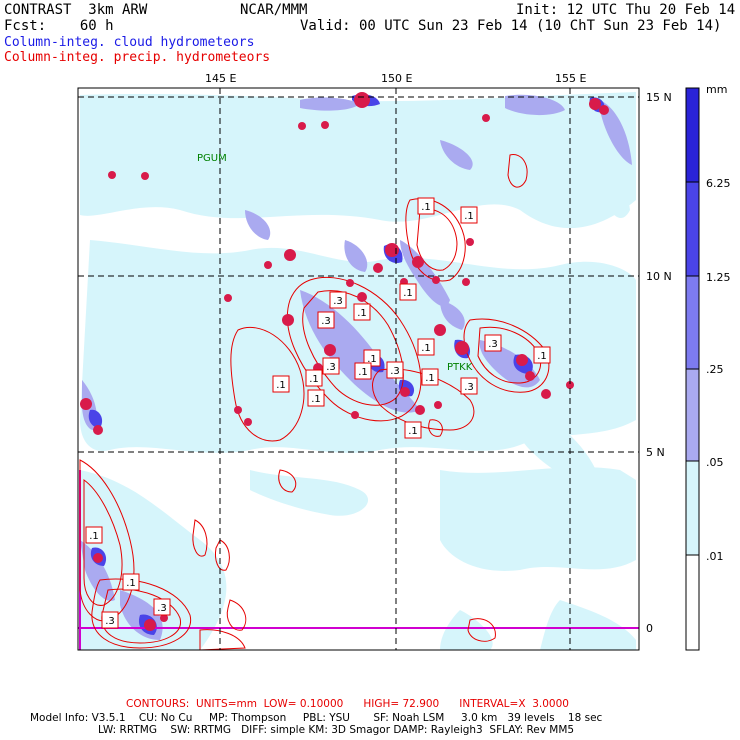 The image size is (740, 740). What do you see at coordinates (396, 78) in the screenshot?
I see `lon-label-150: 150 E` at bounding box center [396, 78].